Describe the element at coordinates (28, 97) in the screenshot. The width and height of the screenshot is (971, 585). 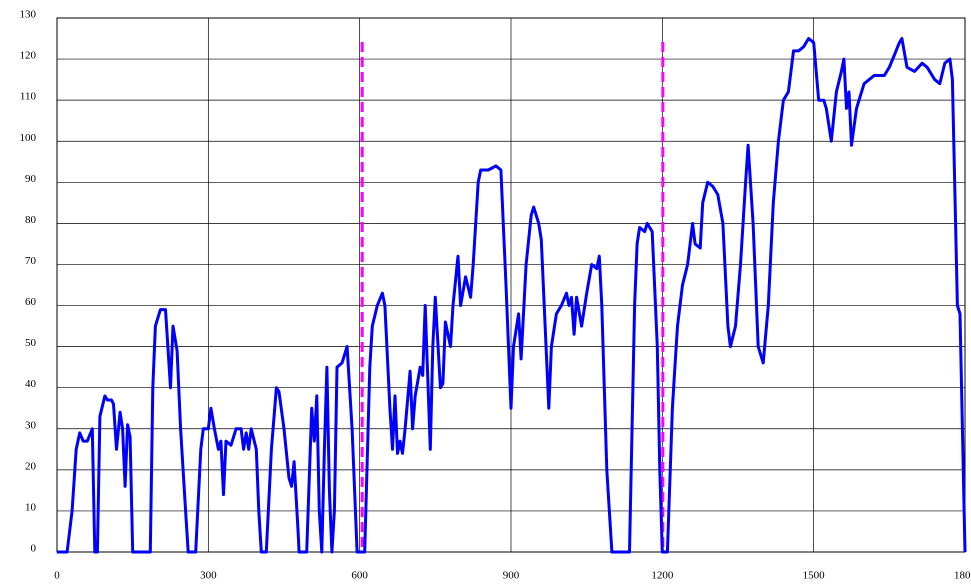
I see `y-tick-label: 110` at that location.